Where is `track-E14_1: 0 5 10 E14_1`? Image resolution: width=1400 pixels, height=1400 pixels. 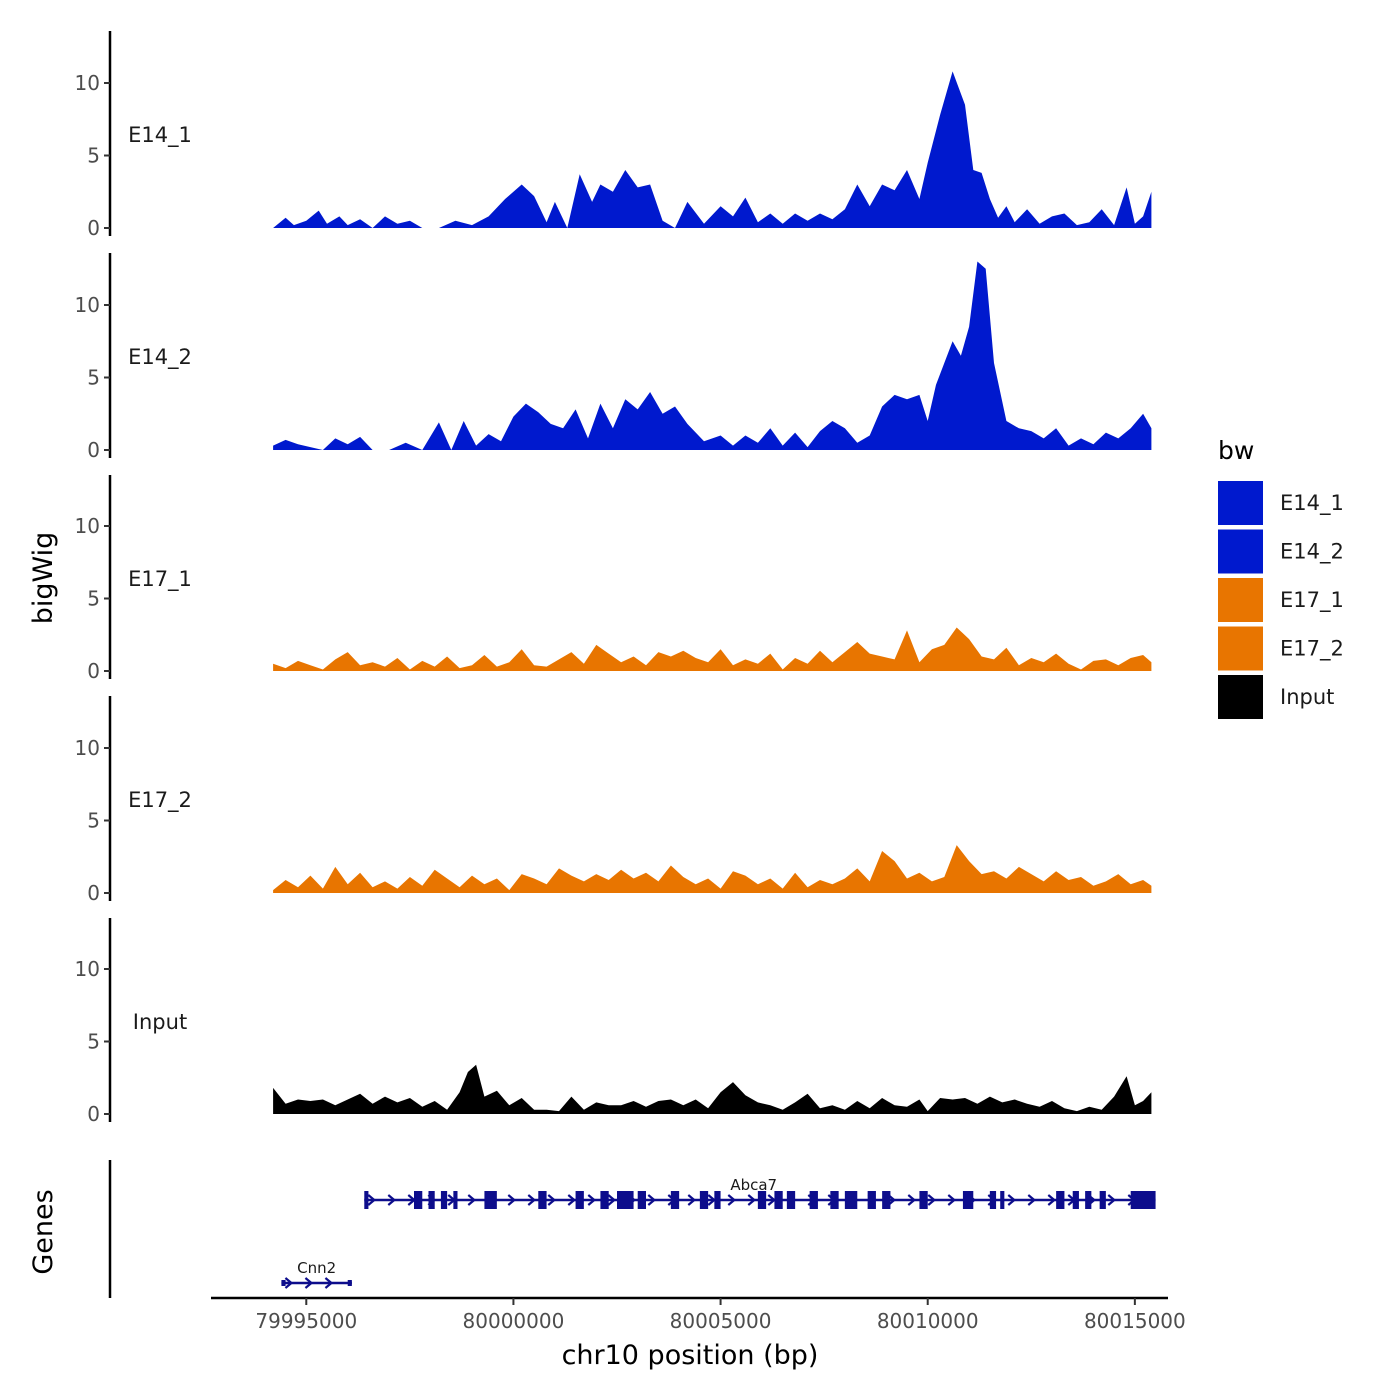 track-E14_1: 0 5 10 E14_1 is located at coordinates (613, 135).